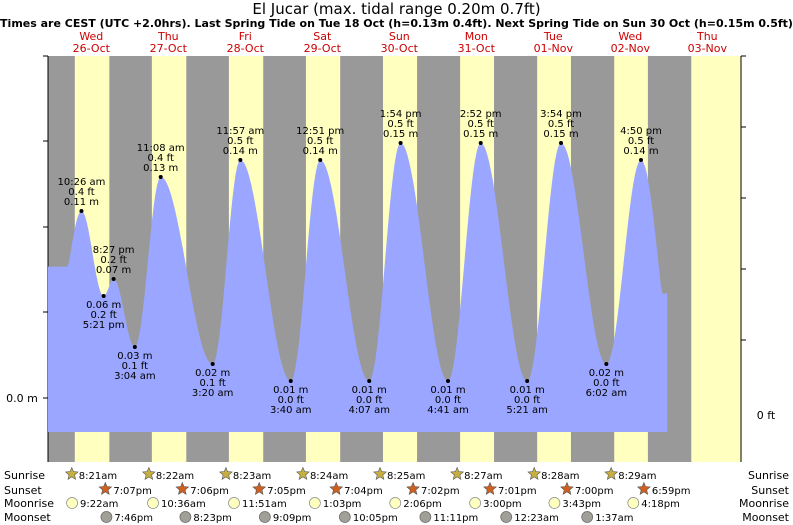 The image size is (793, 525). I want to click on moonrise-row-label: Moonrise, so click(29, 503).